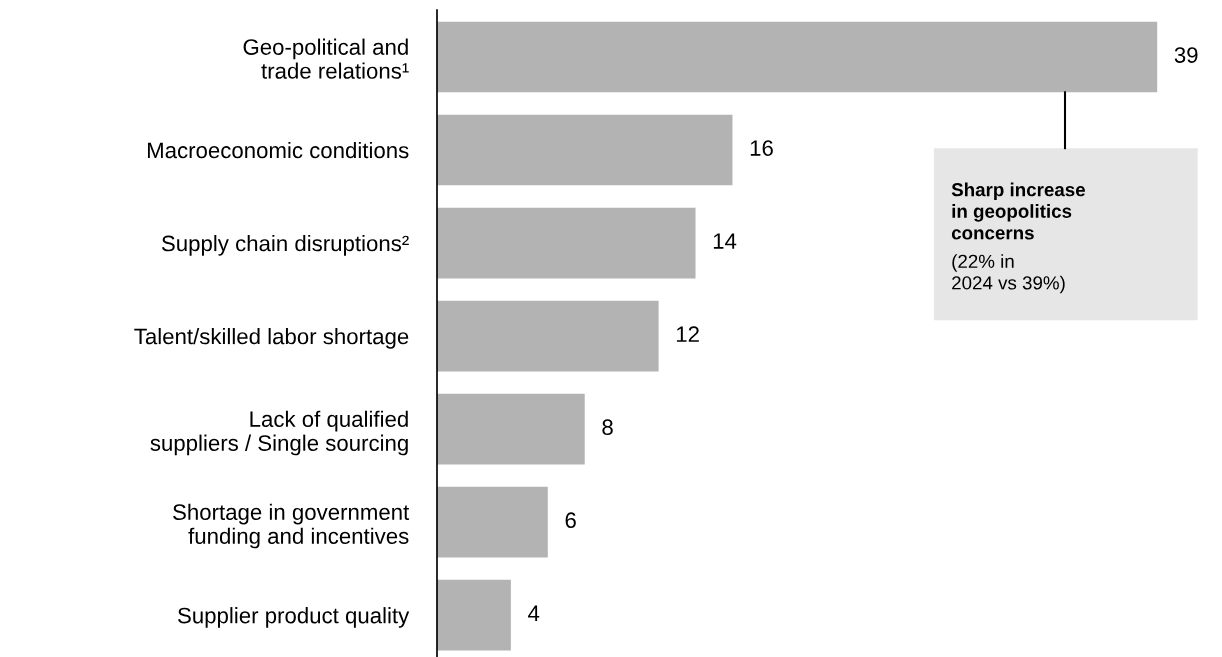  What do you see at coordinates (271, 338) in the screenshot?
I see `y-tick-label: Talent/skilled labor shortage` at bounding box center [271, 338].